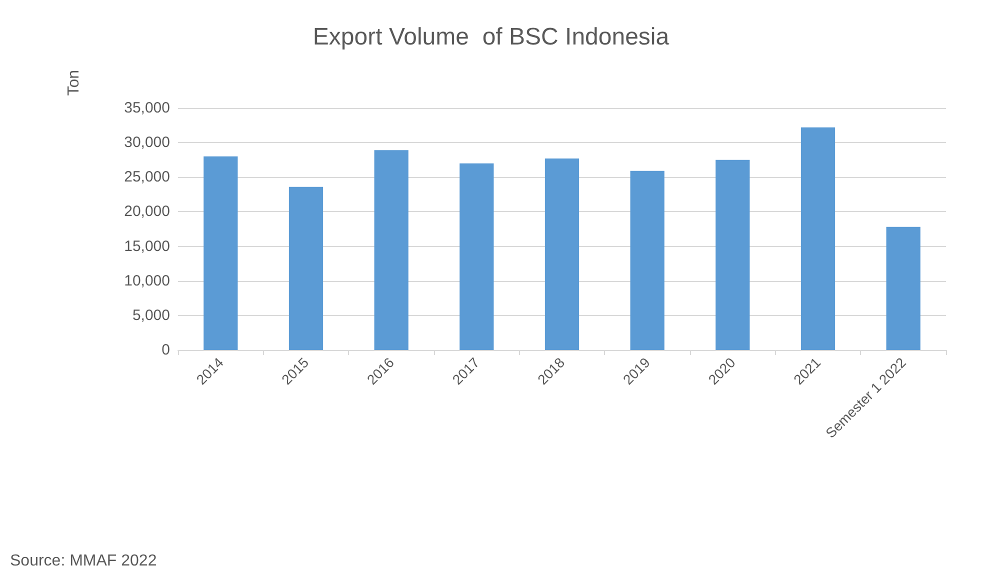 The height and width of the screenshot is (583, 982). What do you see at coordinates (74, 83) in the screenshot?
I see `y-axis-title: Ton` at bounding box center [74, 83].